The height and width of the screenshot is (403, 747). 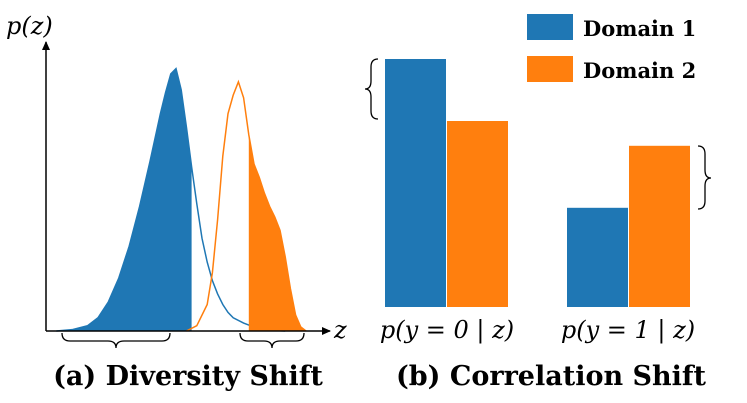 What do you see at coordinates (597, 257) in the screenshot?
I see `bar-domain1-y1` at bounding box center [597, 257].